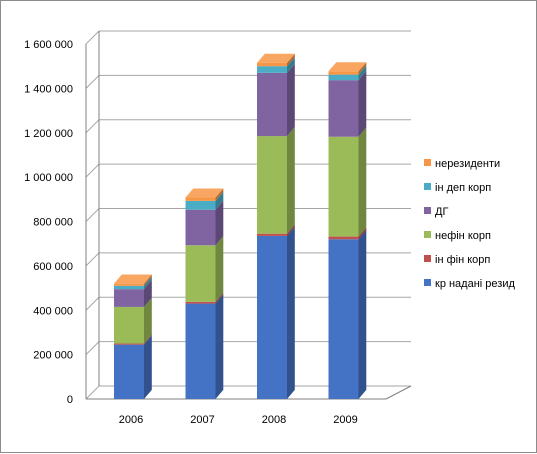 The width and height of the screenshot is (537, 454). Describe the element at coordinates (475, 284) in the screenshot. I see `legend-label: кр надані резид` at that location.